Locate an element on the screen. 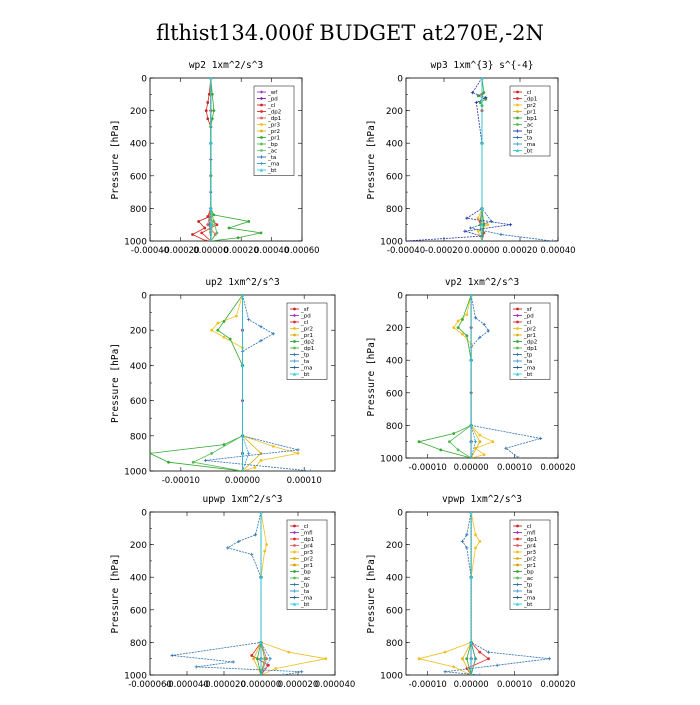 The height and width of the screenshot is (705, 700). x-tick-label: 0.00060 is located at coordinates (301, 251).